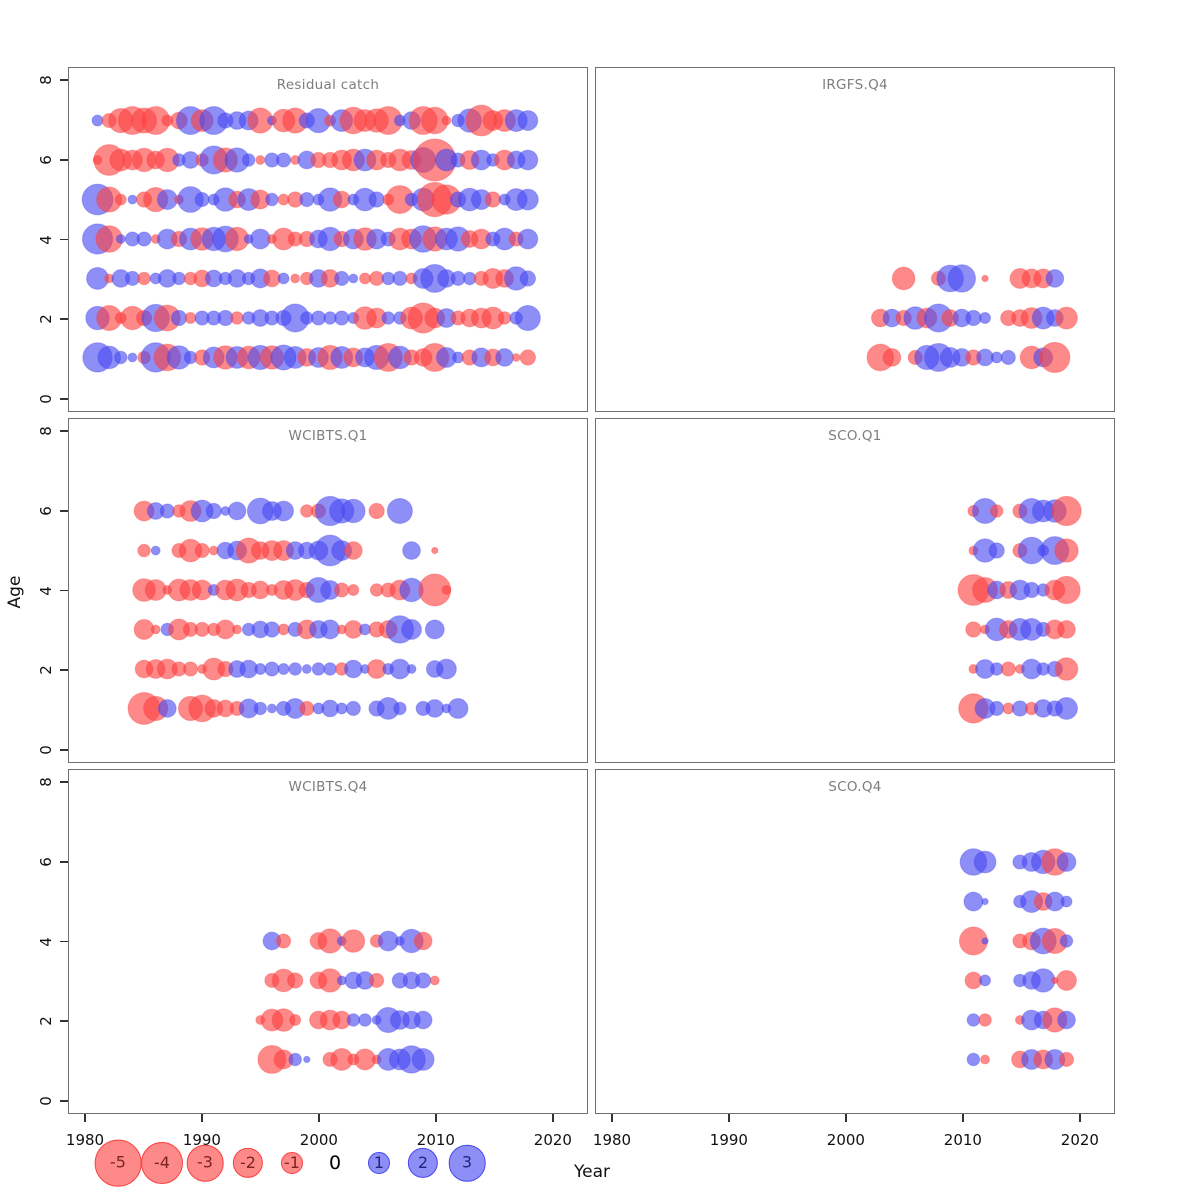 The width and height of the screenshot is (1200, 1200). I want to click on panel-residual-catch: Residual catch, so click(328, 239).